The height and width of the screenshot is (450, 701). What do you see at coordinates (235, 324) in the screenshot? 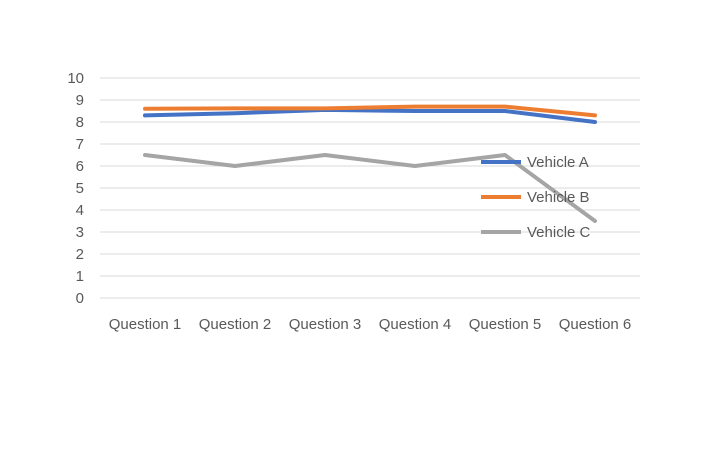
I see `x-tick-label: Question 2` at bounding box center [235, 324].